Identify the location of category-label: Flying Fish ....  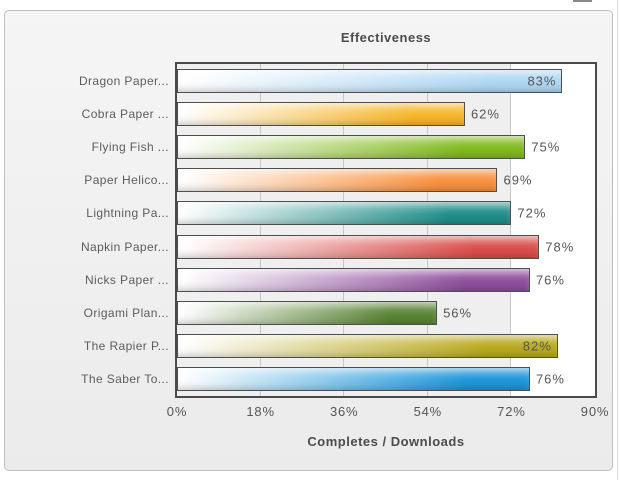
(130, 147).